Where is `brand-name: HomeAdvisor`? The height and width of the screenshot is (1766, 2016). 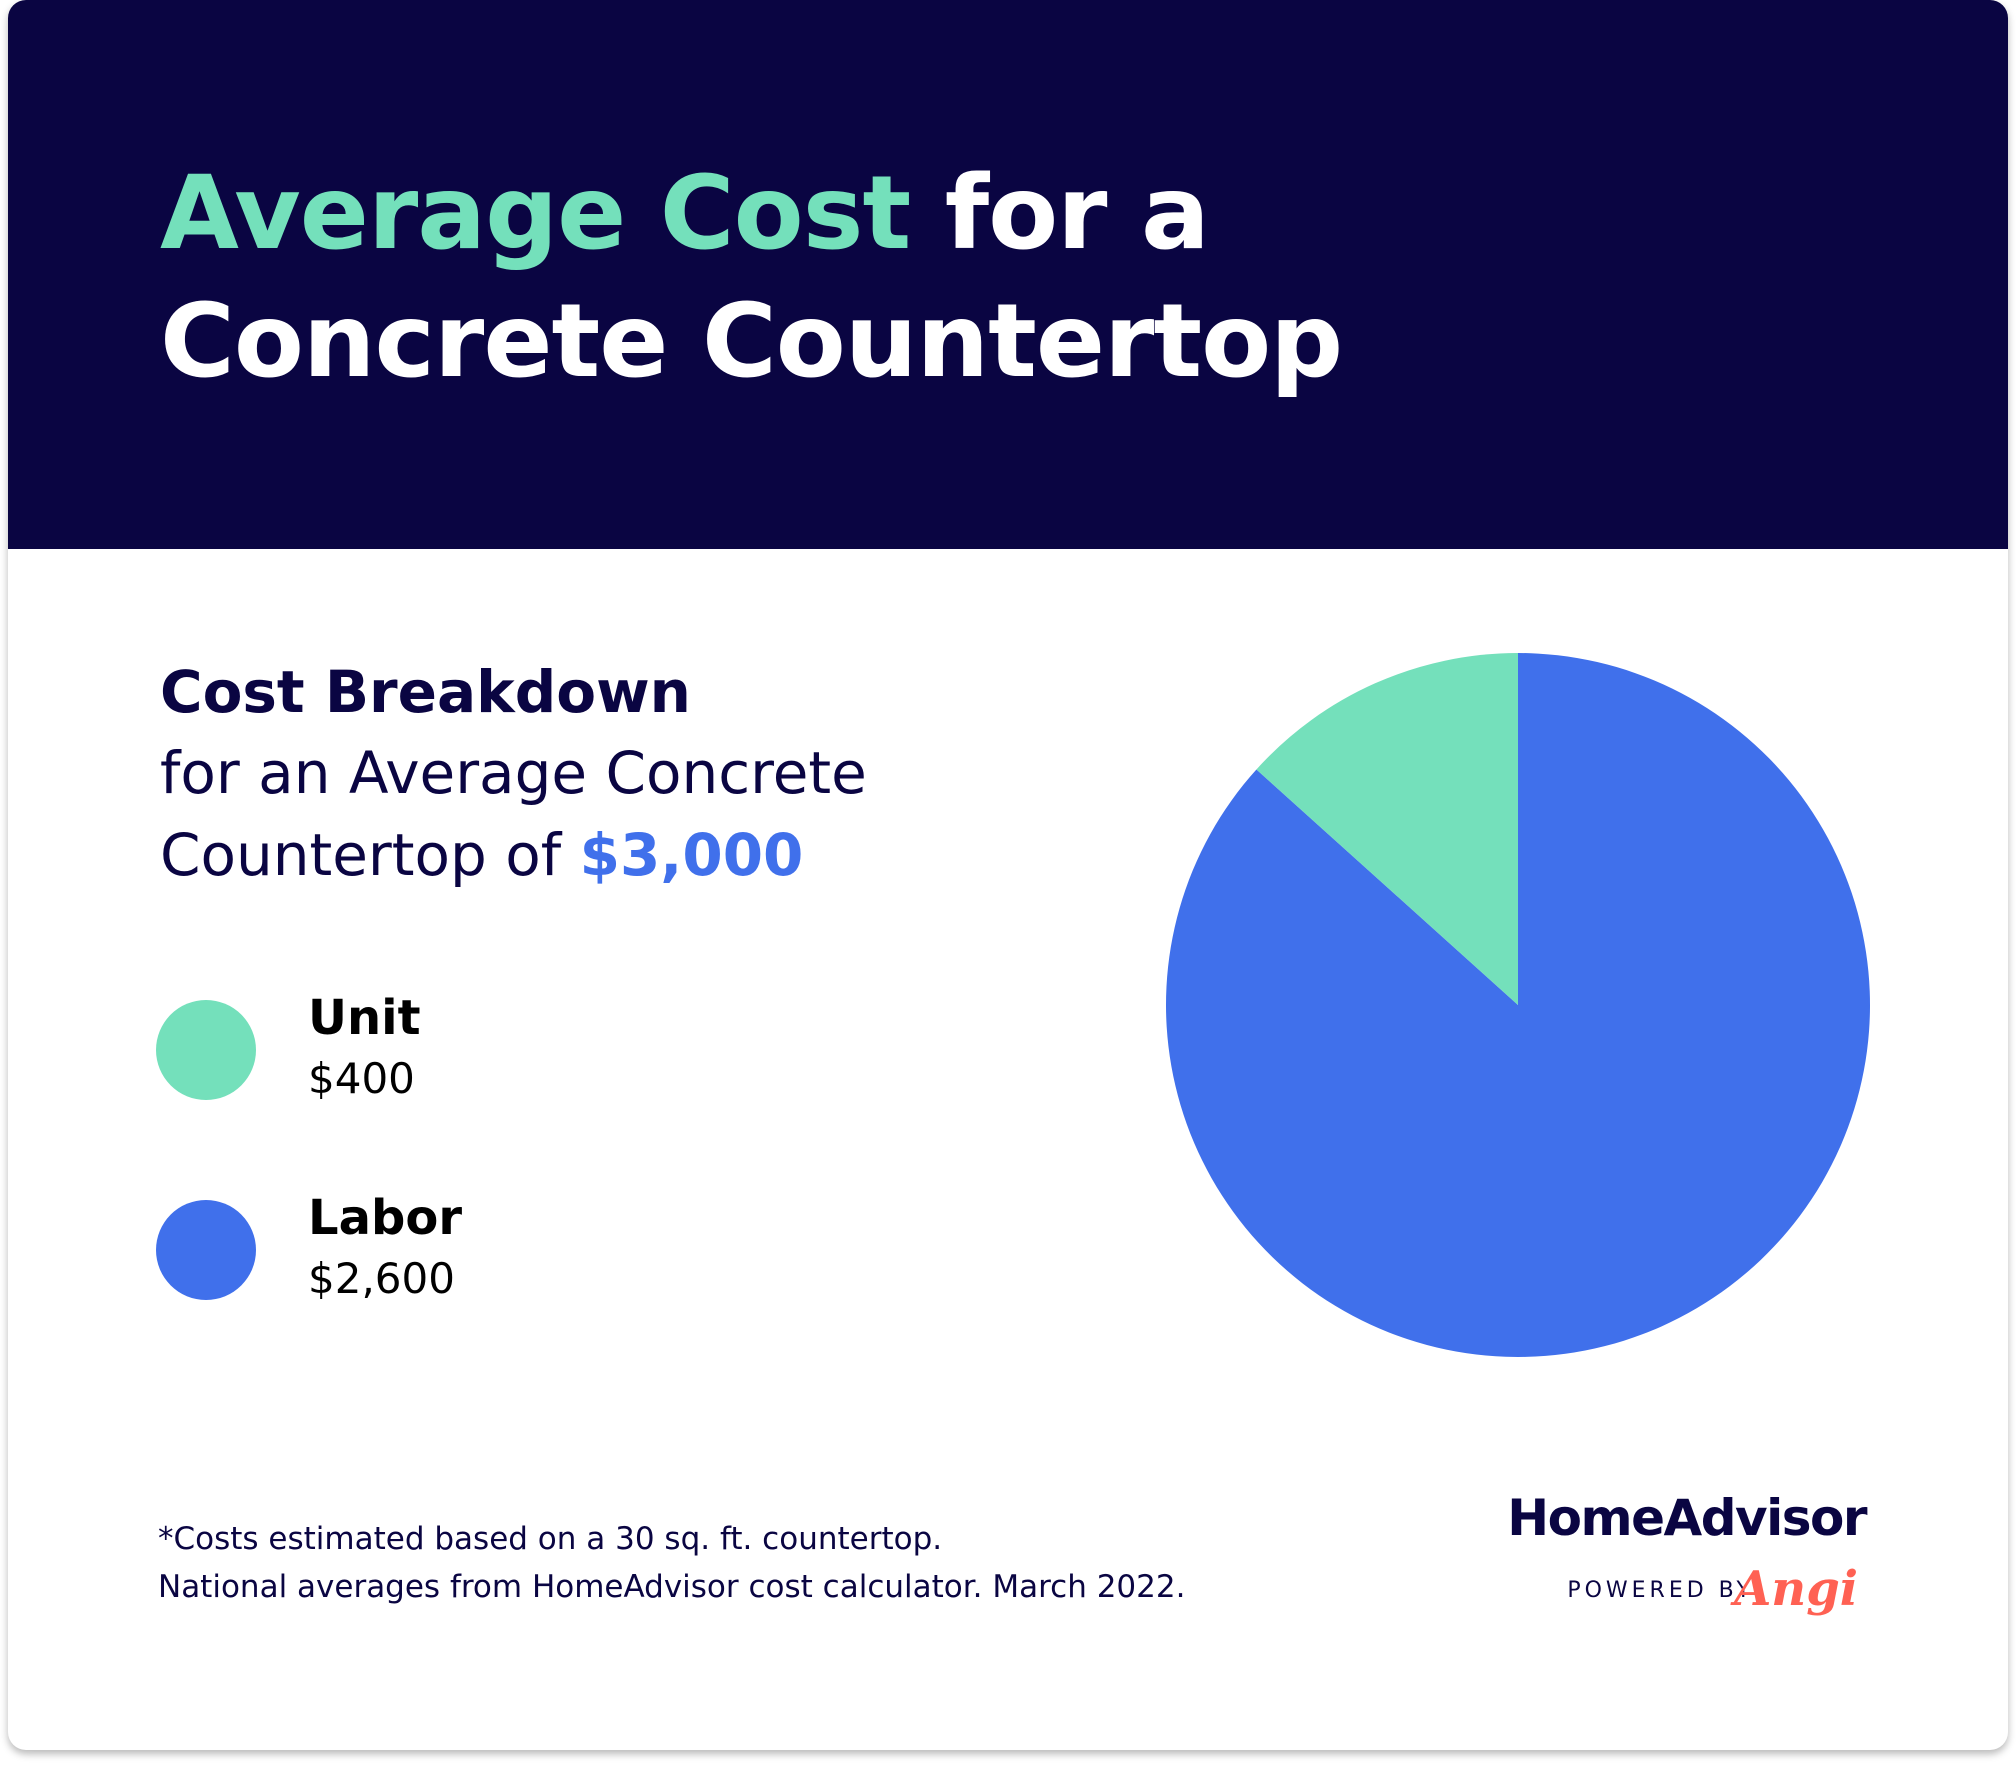 brand-name: HomeAdvisor is located at coordinates (1687, 1518).